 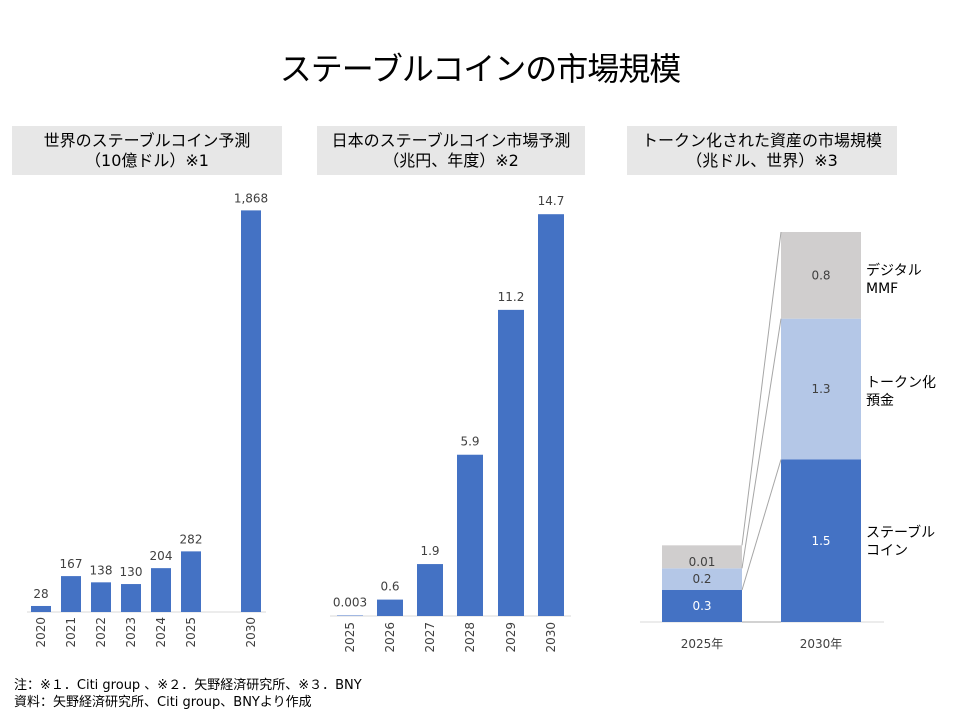 What do you see at coordinates (551, 415) in the screenshot?
I see `bar-japan-2030` at bounding box center [551, 415].